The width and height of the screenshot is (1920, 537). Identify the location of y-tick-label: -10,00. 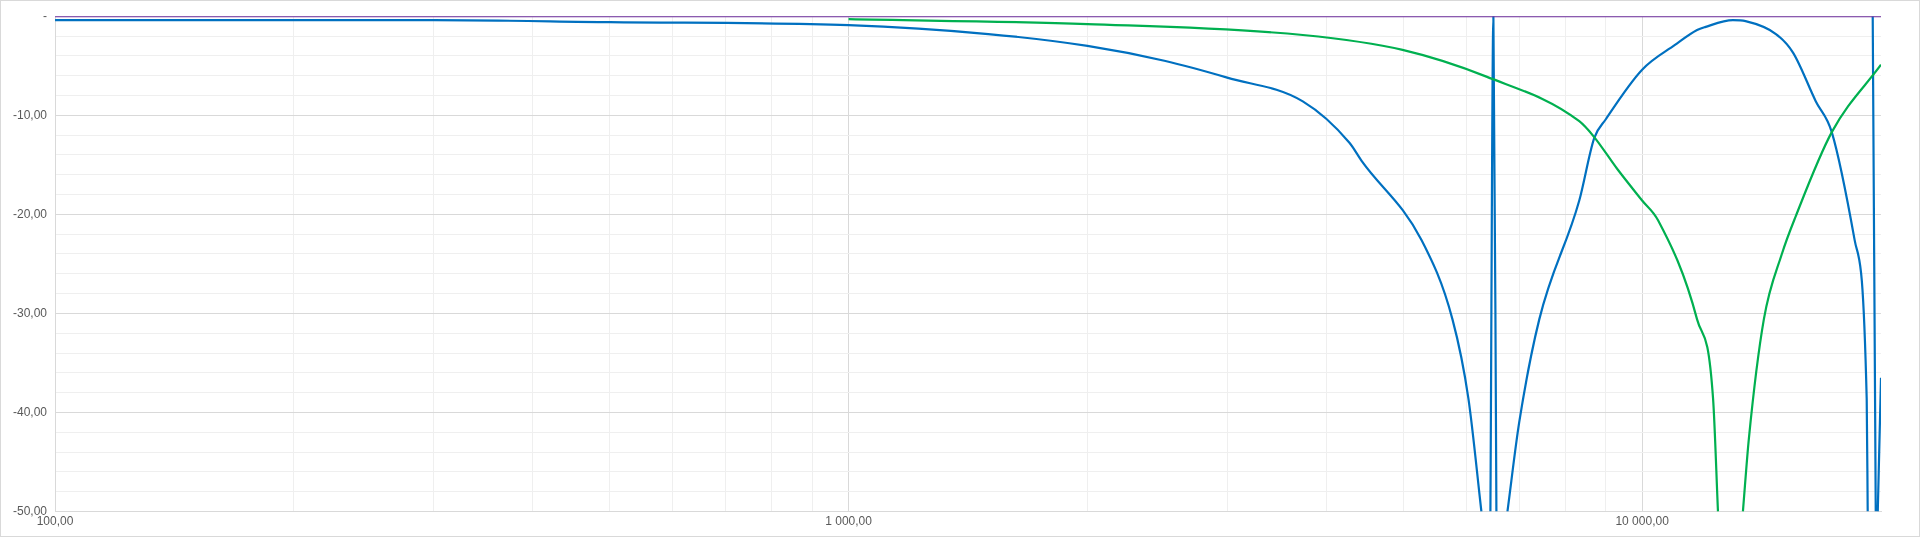
(30, 114).